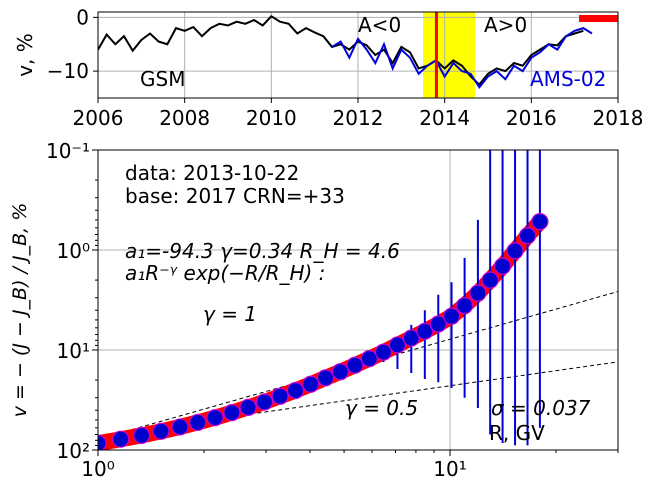 The height and width of the screenshot is (500, 650). What do you see at coordinates (98, 118) in the screenshot?
I see `top-xtick-label: 2006` at bounding box center [98, 118].